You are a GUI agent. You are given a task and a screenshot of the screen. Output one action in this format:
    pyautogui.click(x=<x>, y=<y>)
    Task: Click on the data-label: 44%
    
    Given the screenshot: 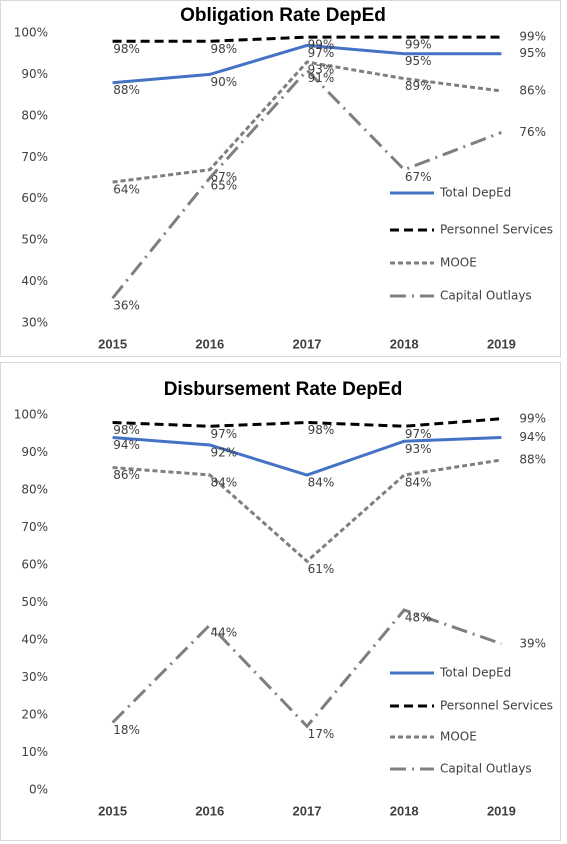 What is the action you would take?
    pyautogui.click(x=223, y=633)
    